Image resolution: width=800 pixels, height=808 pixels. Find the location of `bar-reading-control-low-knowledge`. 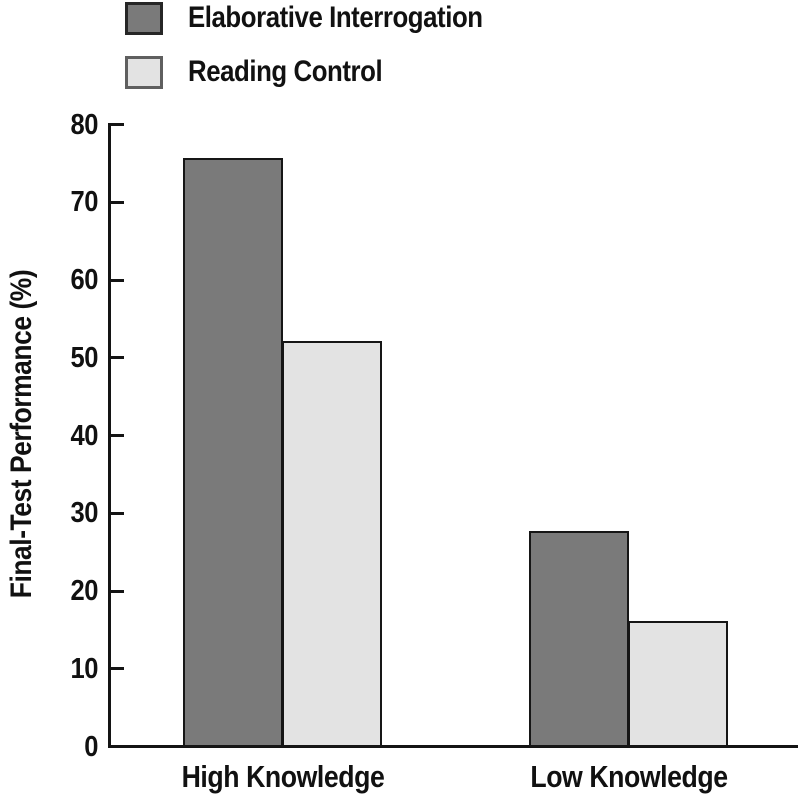

bar-reading-control-low-knowledge is located at coordinates (678, 684).